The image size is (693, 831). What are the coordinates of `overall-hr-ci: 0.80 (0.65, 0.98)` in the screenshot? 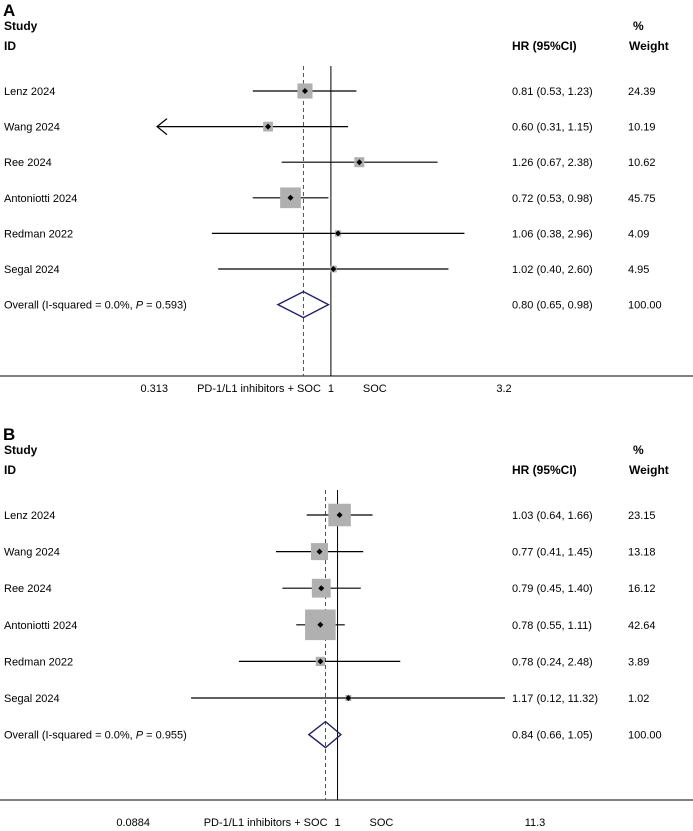 It's located at (552, 306).